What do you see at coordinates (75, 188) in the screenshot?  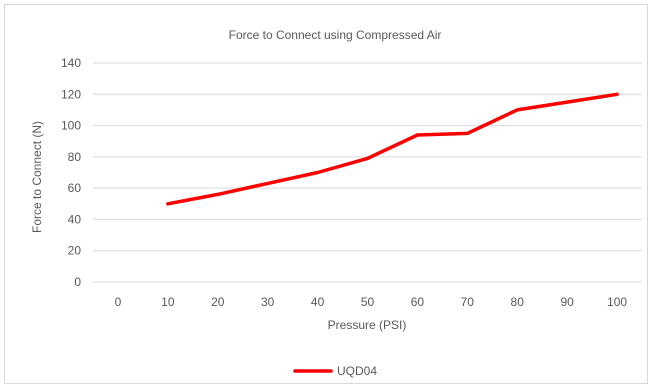 I see `y-tick-label: 60` at bounding box center [75, 188].